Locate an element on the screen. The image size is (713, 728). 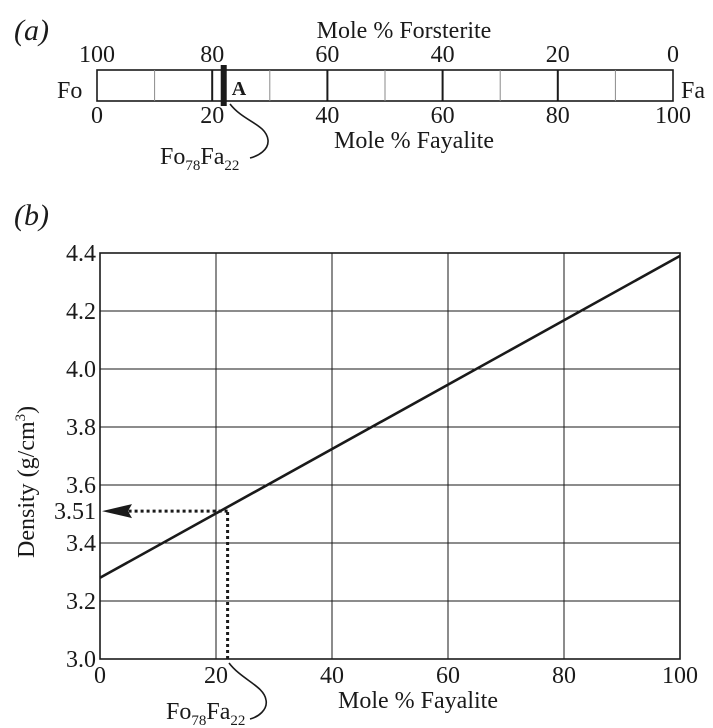
composition-callout-b: Fo78Fa22 is located at coordinates (205, 713).